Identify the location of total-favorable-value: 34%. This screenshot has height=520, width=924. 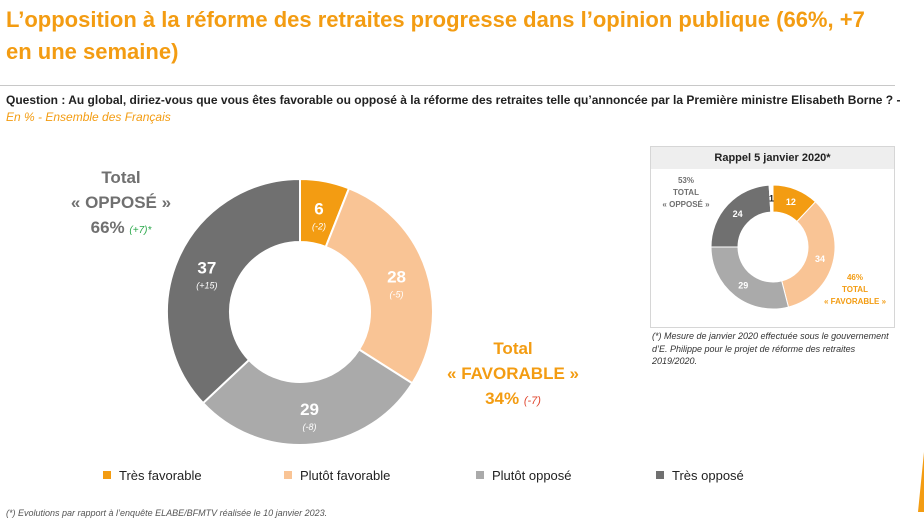
(502, 398).